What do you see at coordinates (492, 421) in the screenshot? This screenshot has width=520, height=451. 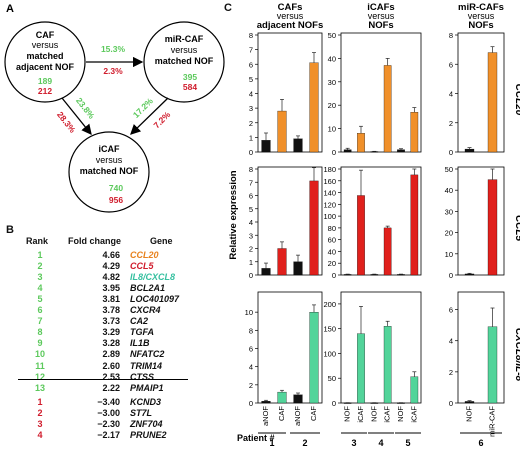 I see `x-category-label: miR-CAF` at bounding box center [492, 421].